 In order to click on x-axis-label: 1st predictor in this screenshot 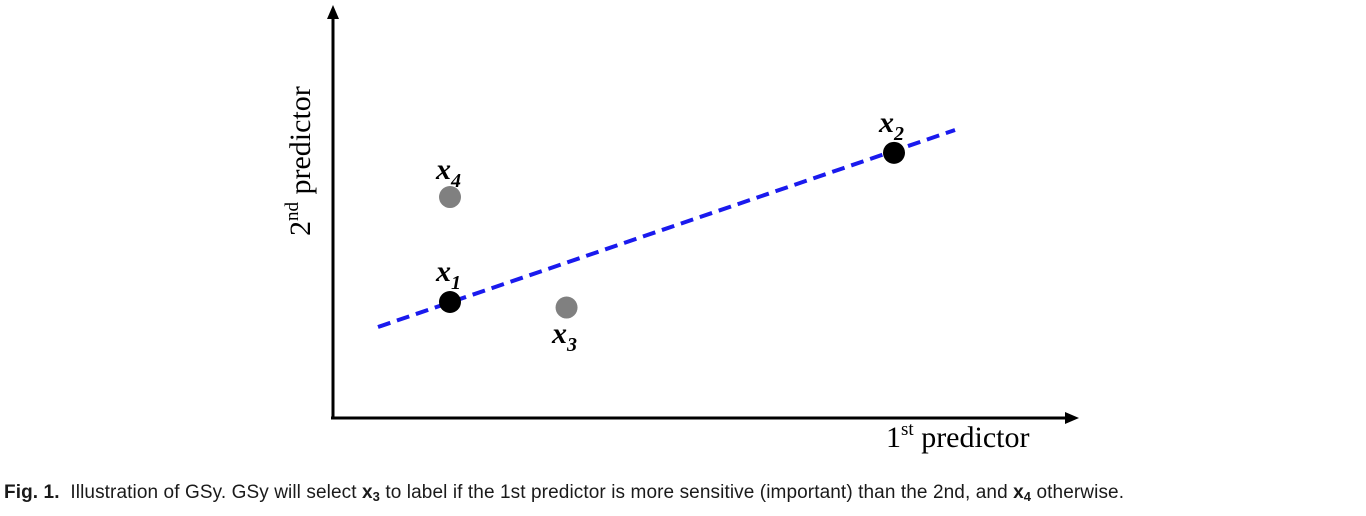, I will do `click(957, 436)`.